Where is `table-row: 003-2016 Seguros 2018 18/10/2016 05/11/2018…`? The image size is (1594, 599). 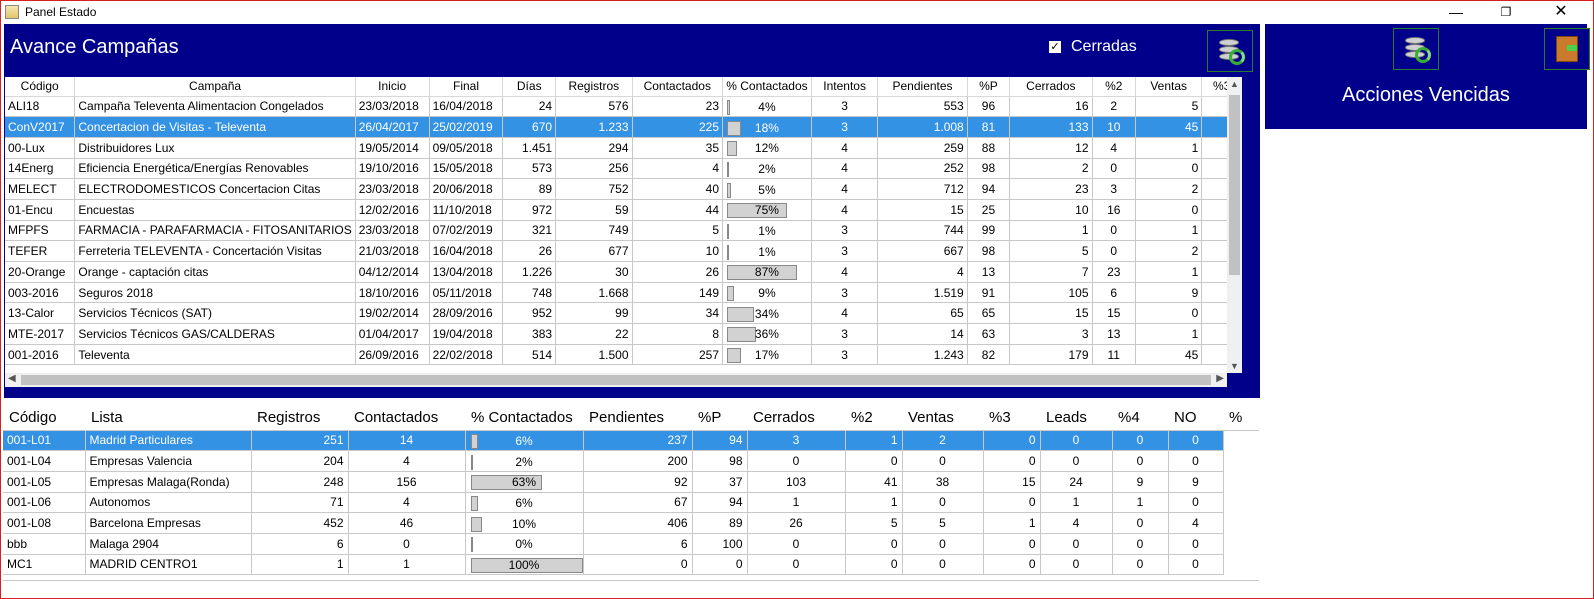 table-row: 003-2016 Seguros 2018 18/10/2016 05/11/2018… is located at coordinates (623, 293).